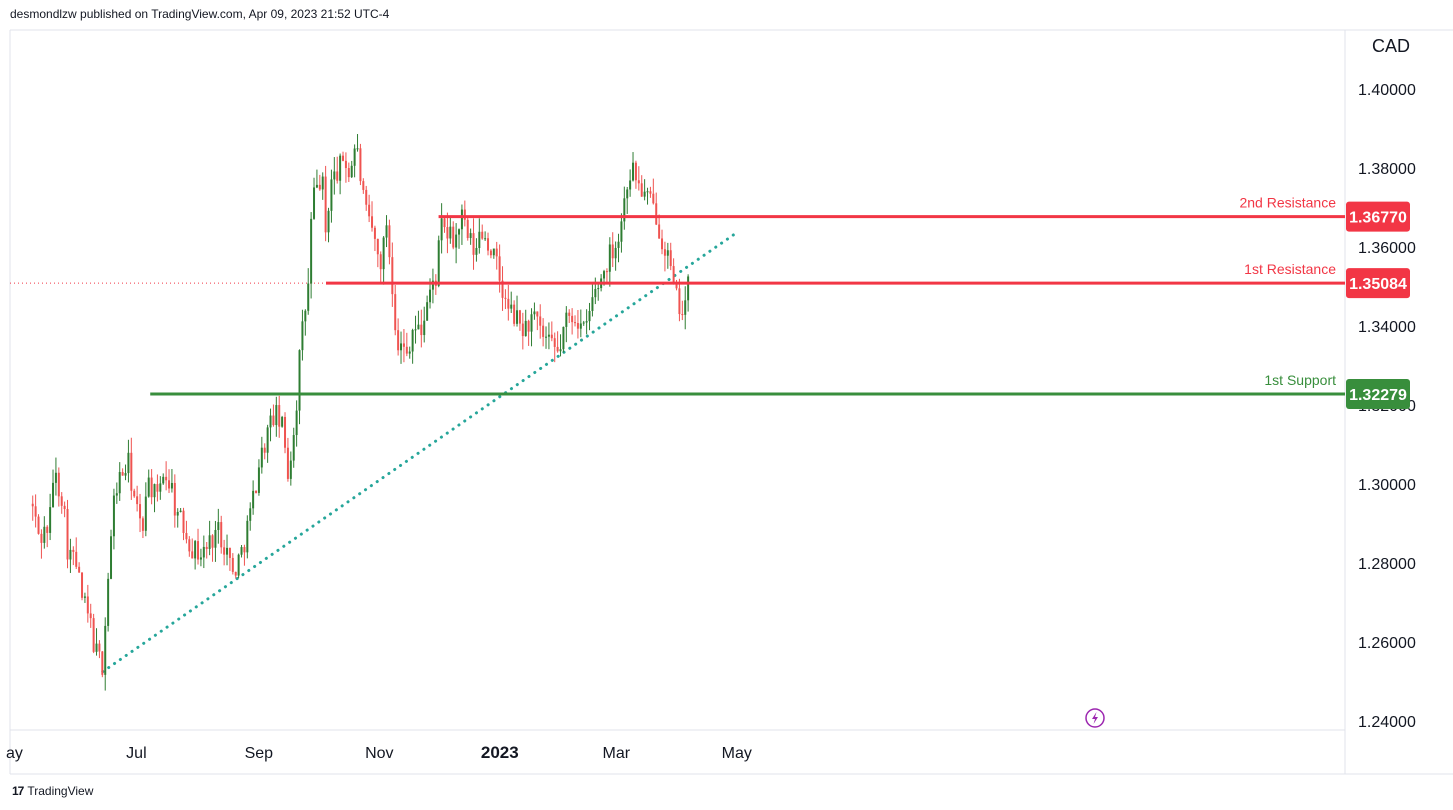 The height and width of the screenshot is (810, 1453). What do you see at coordinates (500, 752) in the screenshot?
I see `time-tick-label: 2023` at bounding box center [500, 752].